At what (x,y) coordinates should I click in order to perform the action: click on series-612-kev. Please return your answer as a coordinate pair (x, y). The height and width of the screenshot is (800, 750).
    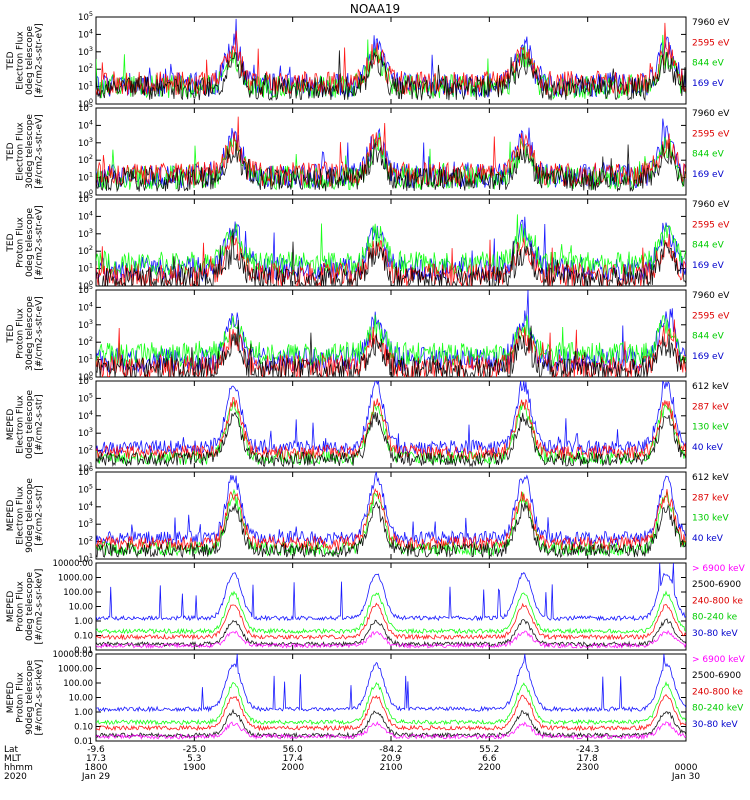
    Looking at the image, I should click on (391, 529).